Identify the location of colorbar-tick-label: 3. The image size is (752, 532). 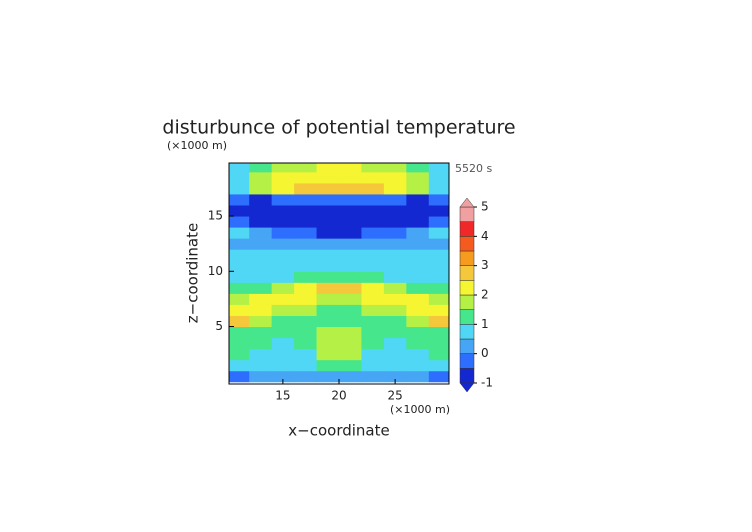
(485, 265).